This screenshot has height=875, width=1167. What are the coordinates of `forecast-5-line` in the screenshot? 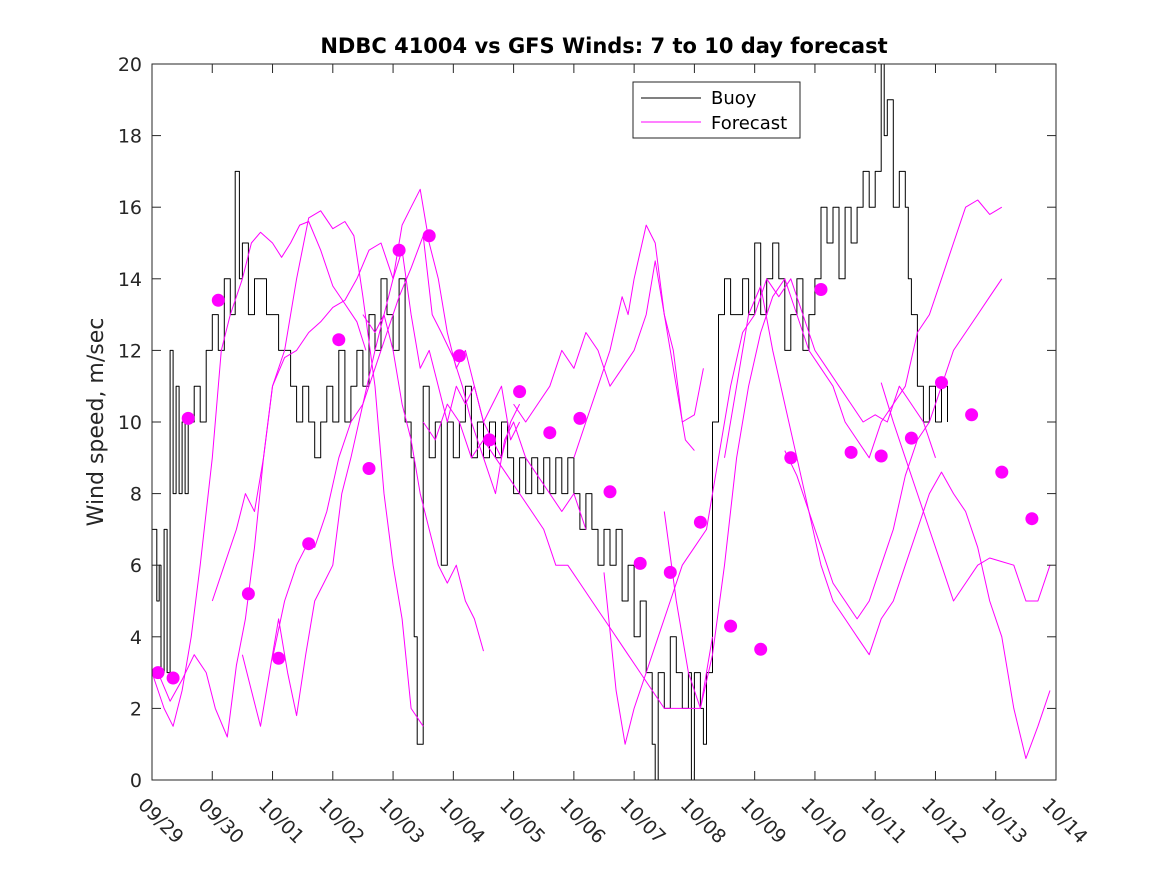 It's located at (429, 447).